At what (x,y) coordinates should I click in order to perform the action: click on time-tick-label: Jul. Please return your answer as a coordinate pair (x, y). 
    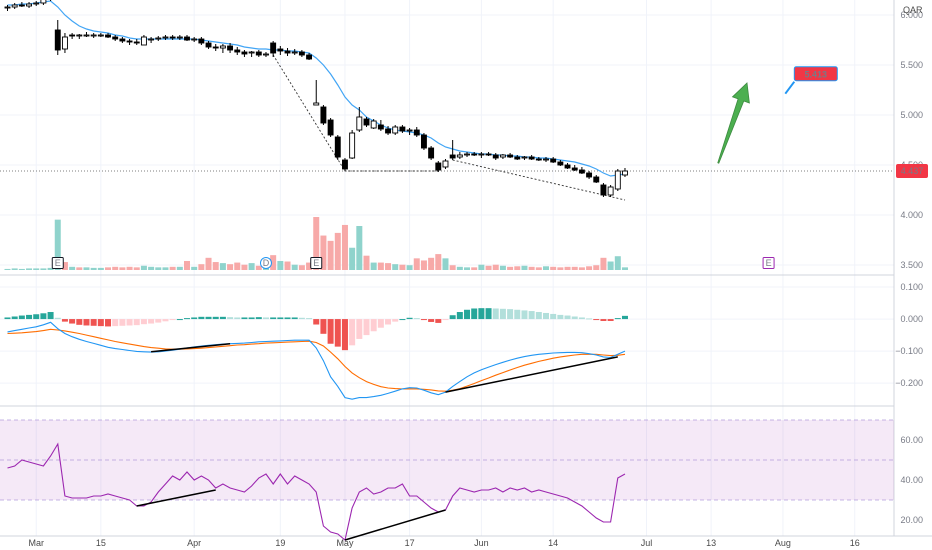
    Looking at the image, I should click on (647, 543).